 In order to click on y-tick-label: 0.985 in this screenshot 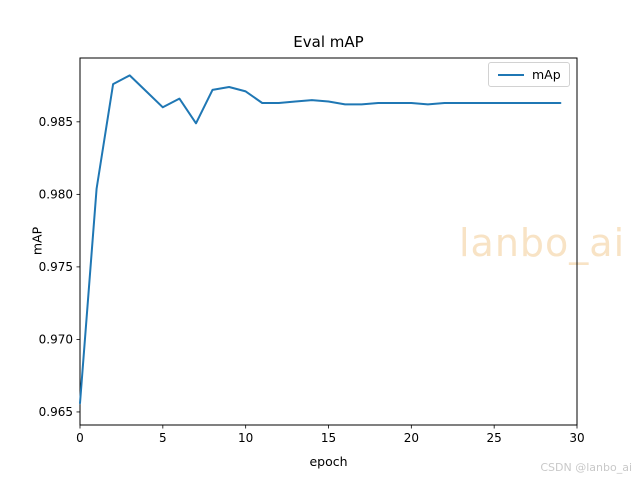, I will do `click(56, 122)`.